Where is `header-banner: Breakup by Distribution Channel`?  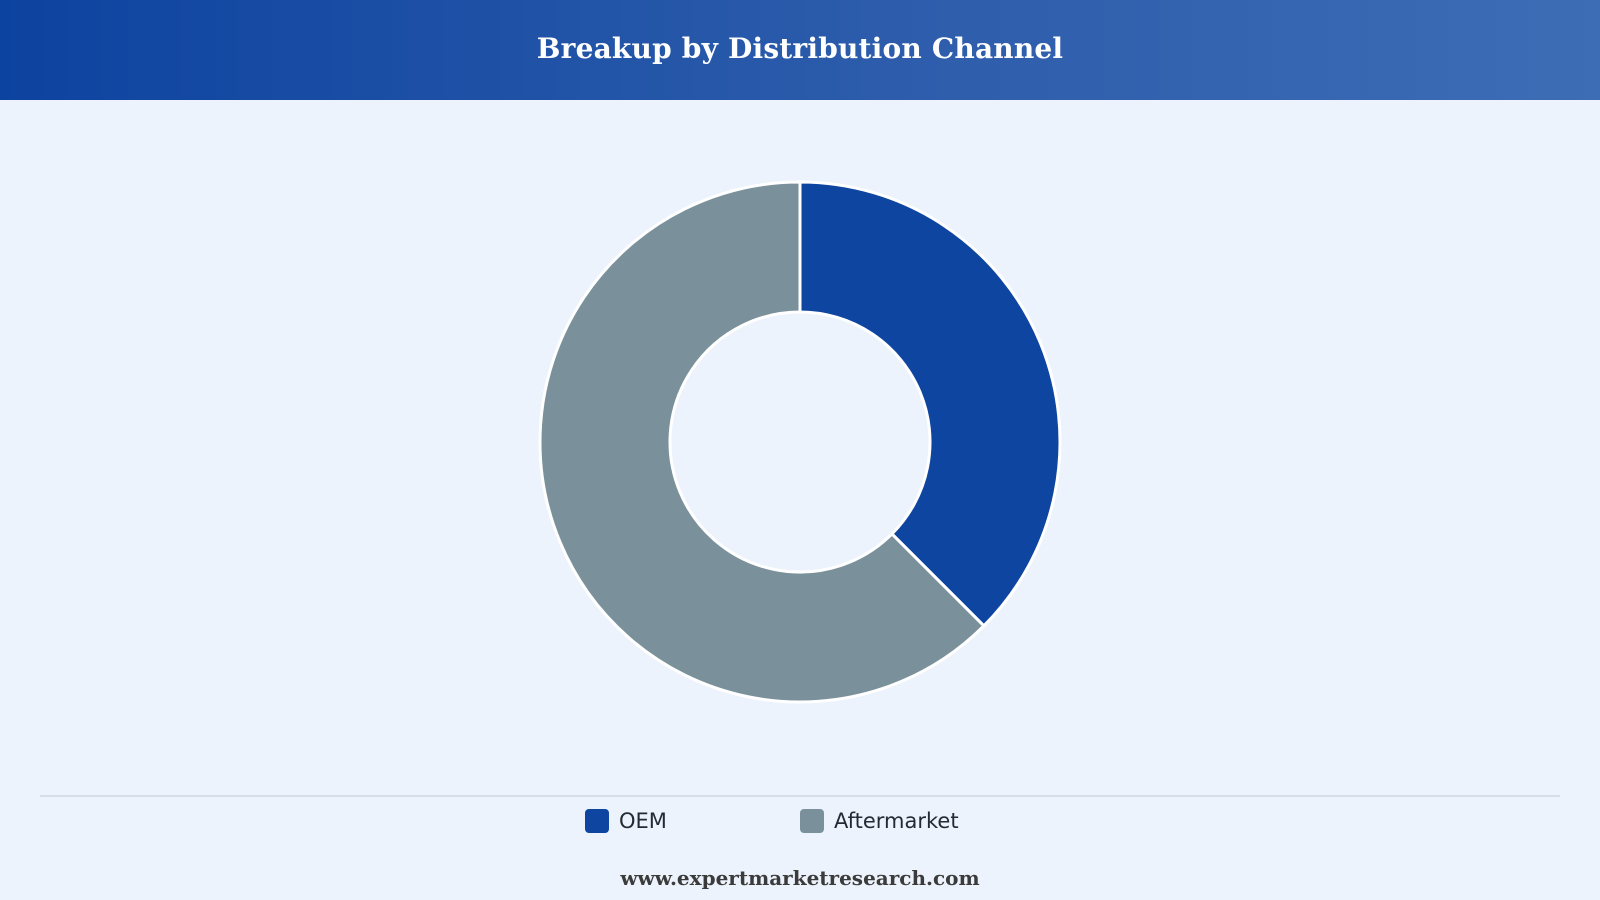 header-banner: Breakup by Distribution Channel is located at coordinates (800, 50).